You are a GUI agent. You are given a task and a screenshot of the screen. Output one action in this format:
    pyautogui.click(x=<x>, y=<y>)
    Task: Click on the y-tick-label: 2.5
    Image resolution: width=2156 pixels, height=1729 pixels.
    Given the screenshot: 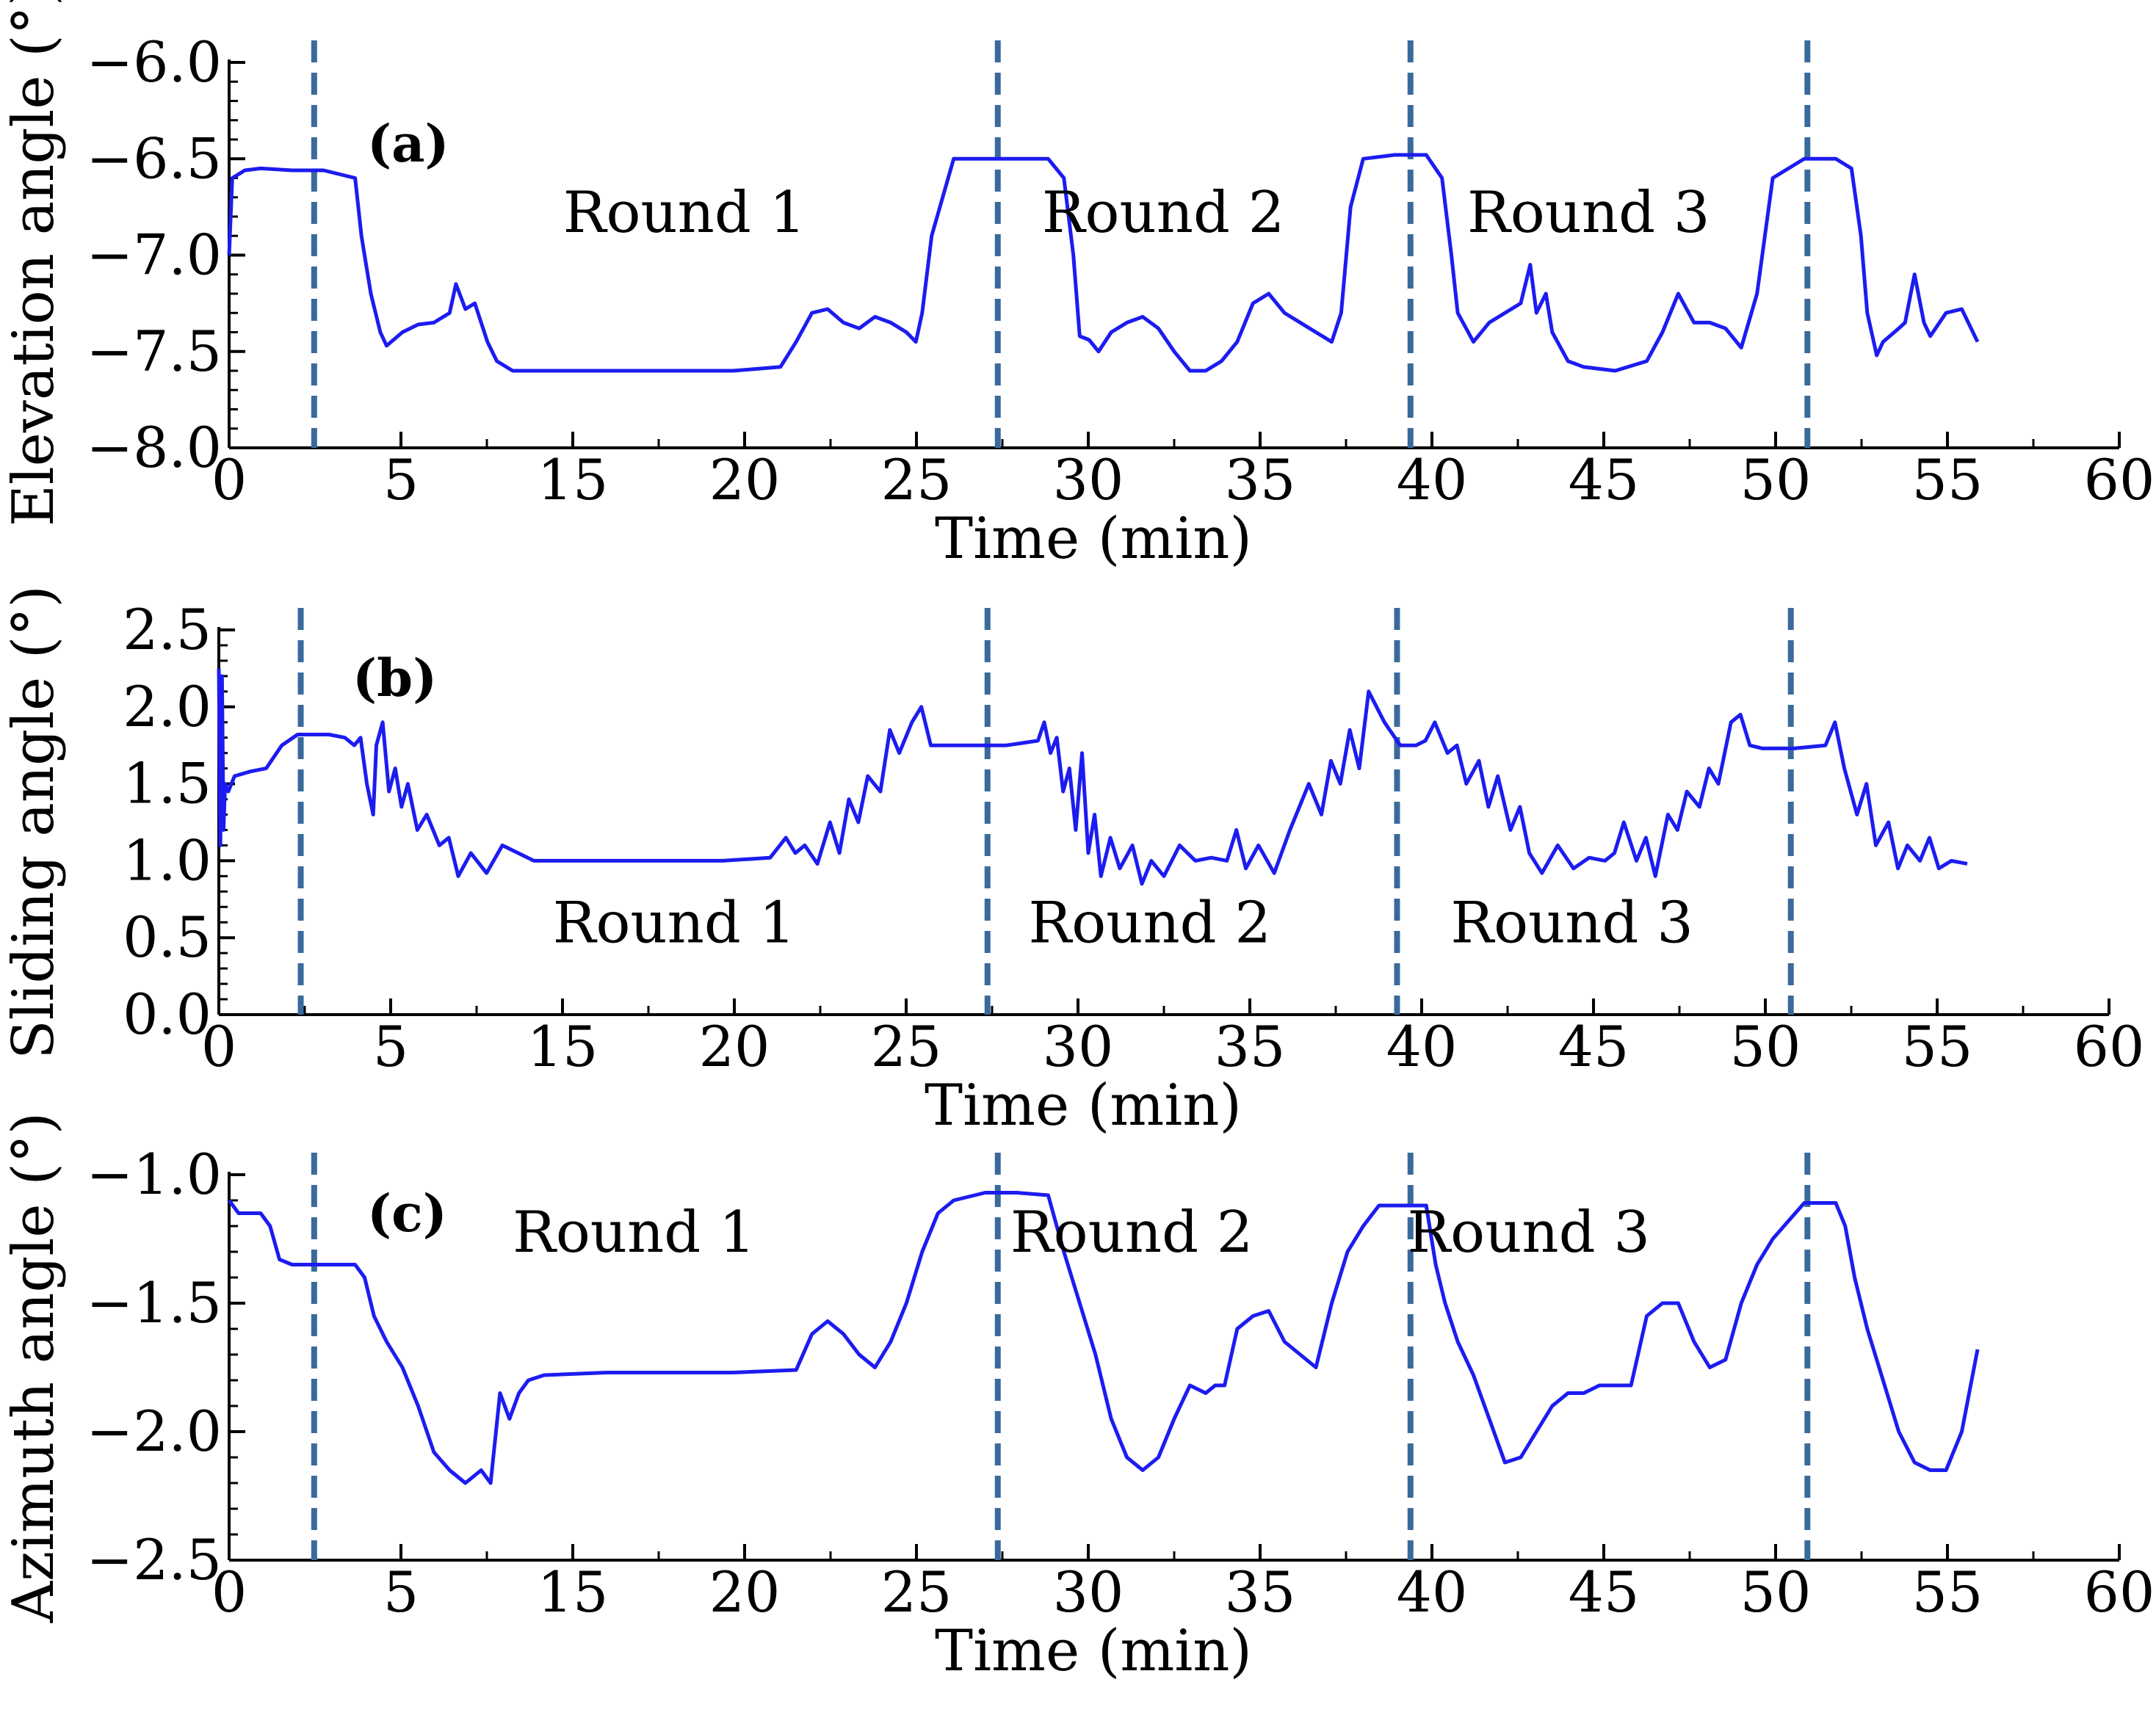 What is the action you would take?
    pyautogui.click(x=167, y=629)
    